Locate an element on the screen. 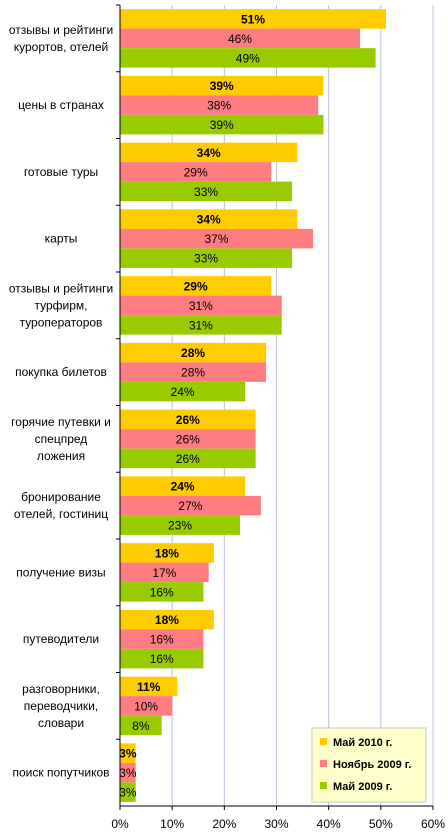 The image size is (448, 835). legend-label: Май 2010 г. is located at coordinates (362, 743).